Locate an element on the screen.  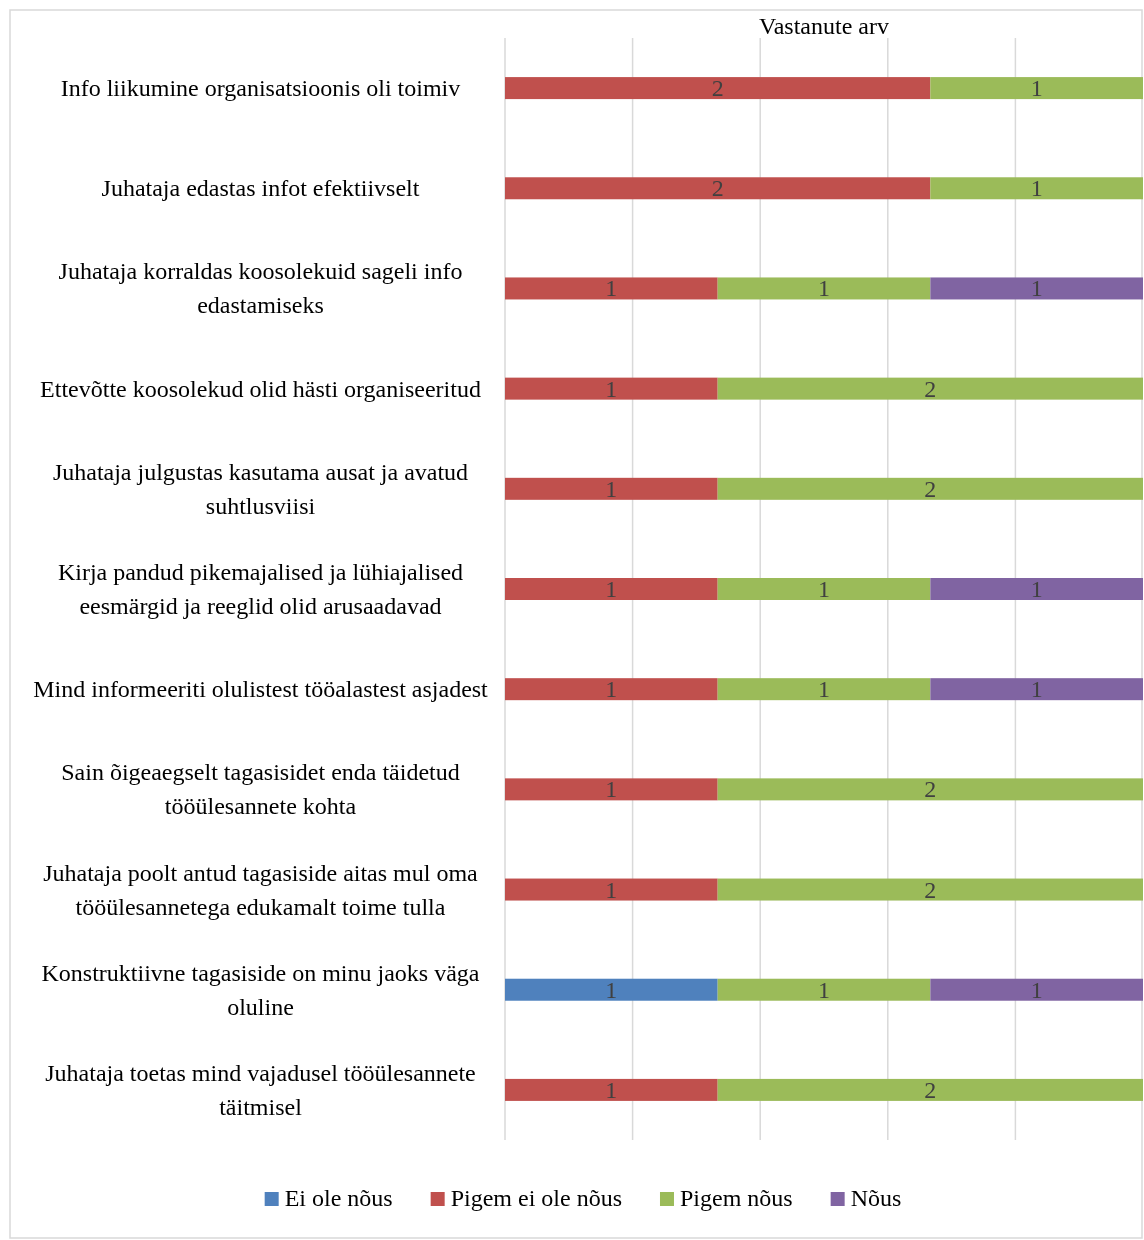
y-tick-label: Ettevõtte koosolekud olid hästi organiseeritud is located at coordinates (260, 388).